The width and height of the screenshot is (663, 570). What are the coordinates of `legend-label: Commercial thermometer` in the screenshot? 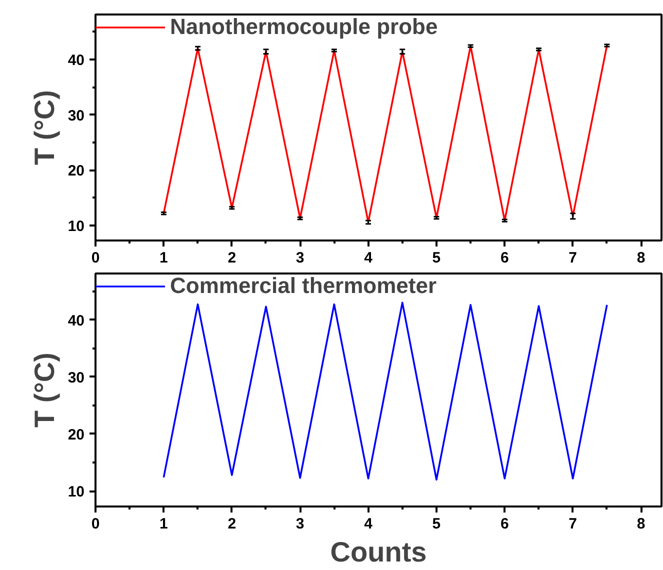 It's located at (303, 286).